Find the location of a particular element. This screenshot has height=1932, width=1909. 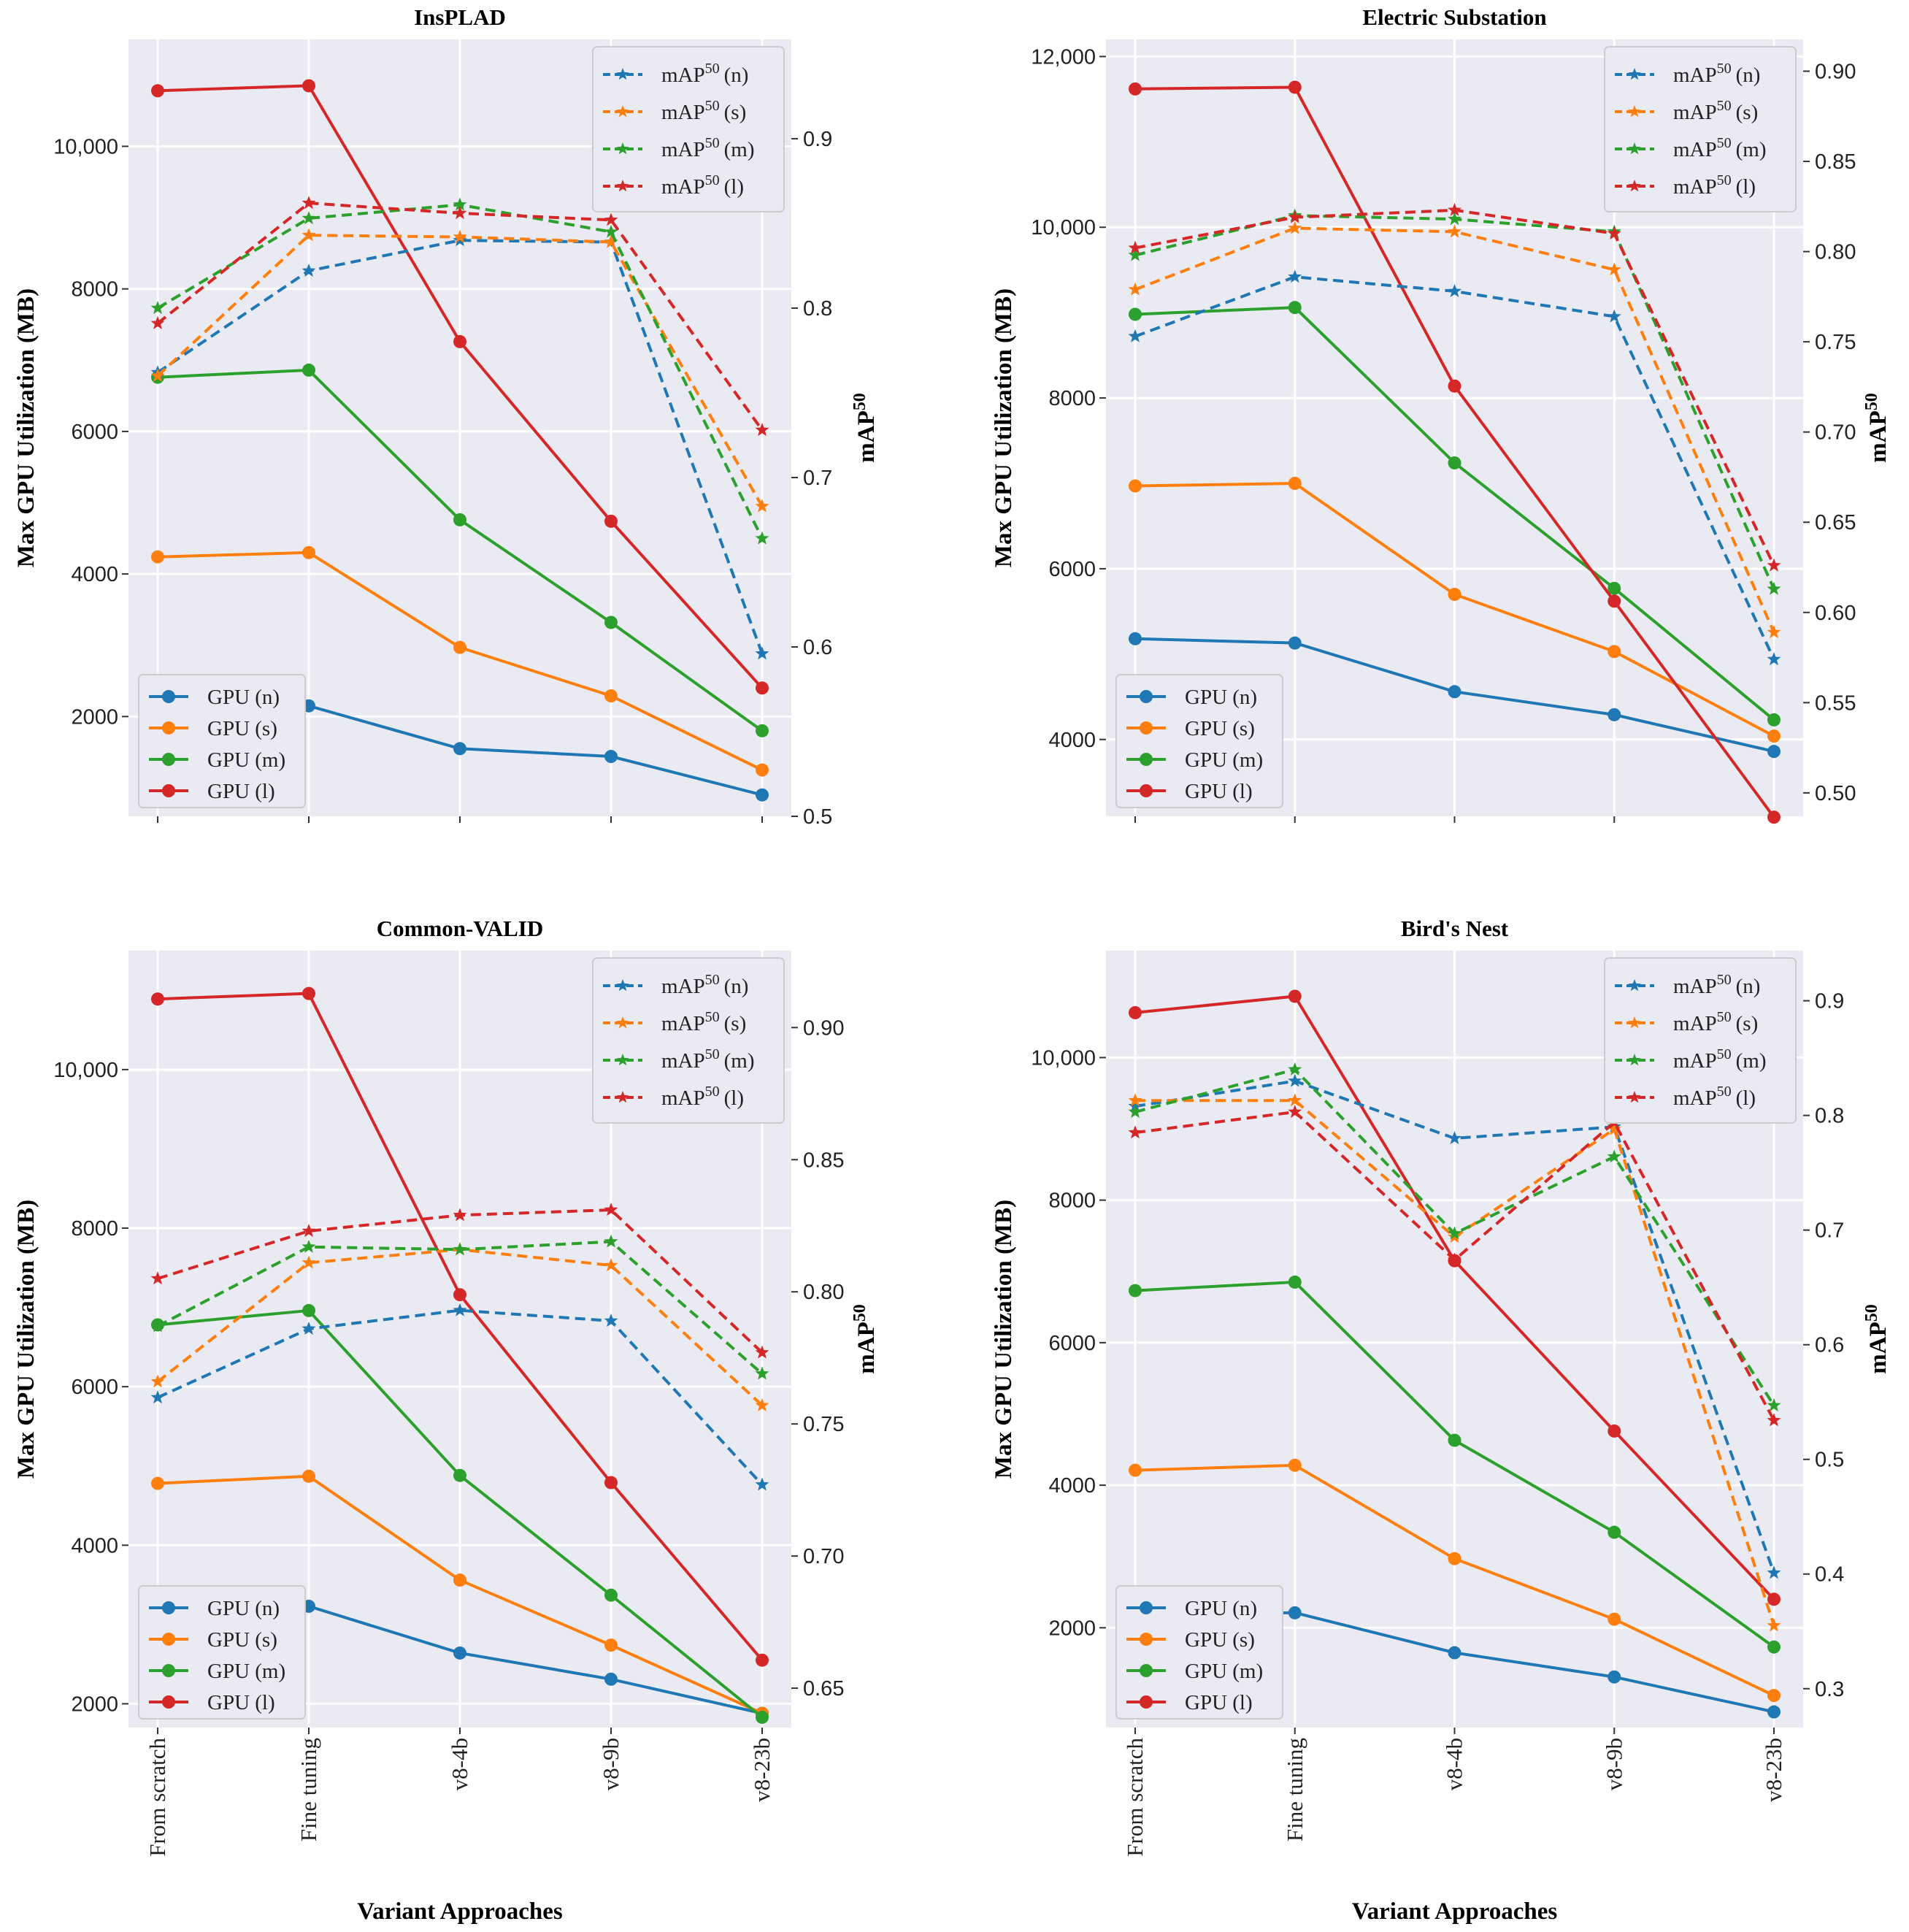

y-tick-label: 8000 is located at coordinates (1072, 1201).